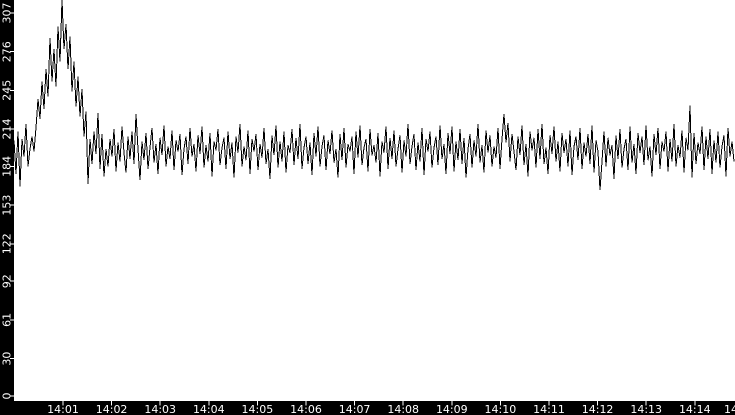 Image resolution: width=735 pixels, height=415 pixels. What do you see at coordinates (646, 409) in the screenshot?
I see `x-tick-label: 14:13` at bounding box center [646, 409].